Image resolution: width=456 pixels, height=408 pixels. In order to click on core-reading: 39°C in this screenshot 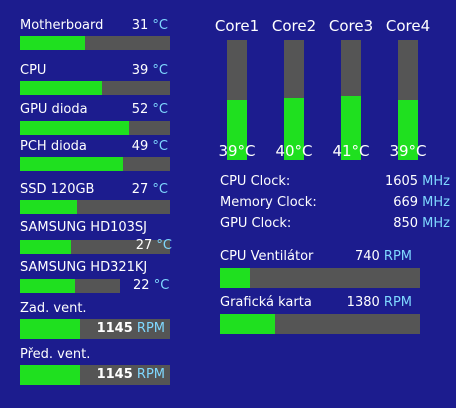, I will do `click(408, 151)`.